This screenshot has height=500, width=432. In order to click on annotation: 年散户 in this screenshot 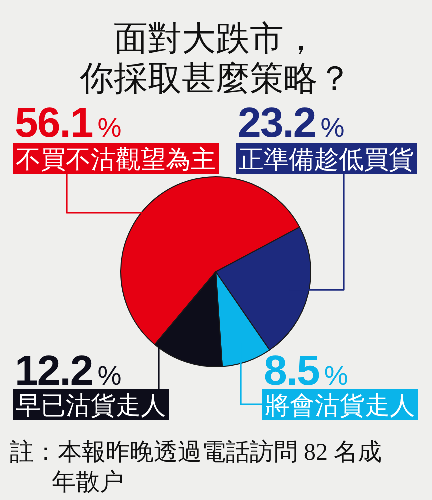, I will do `click(88, 483)`.